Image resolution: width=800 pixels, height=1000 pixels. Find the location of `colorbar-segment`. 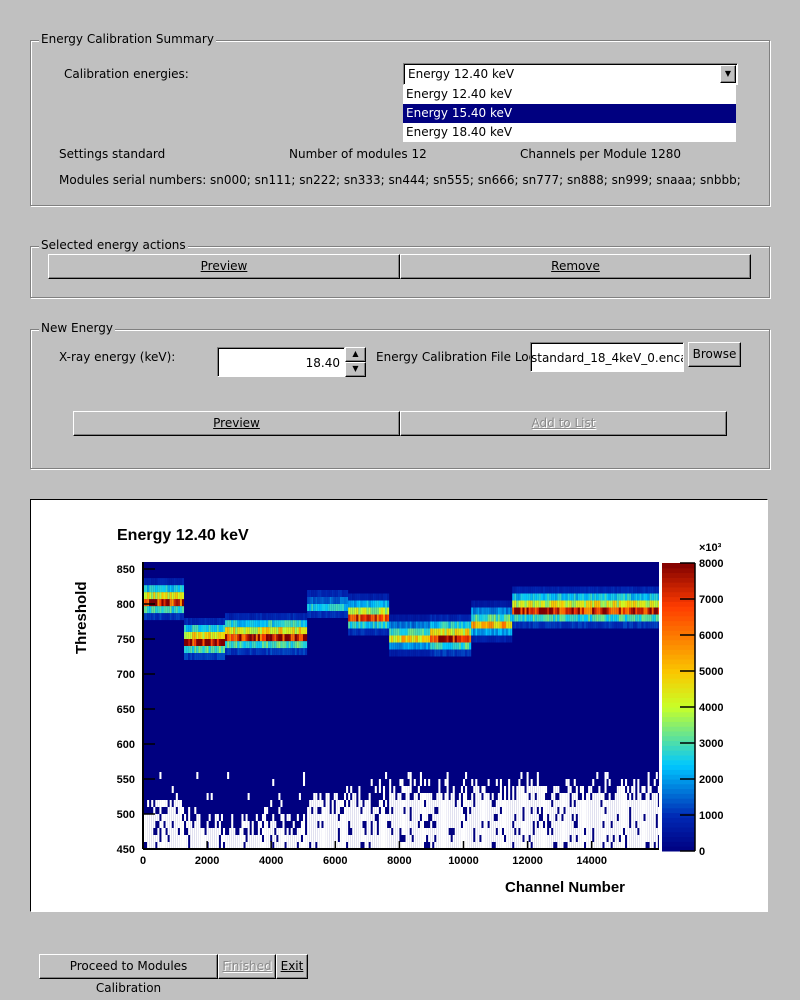

colorbar-segment is located at coordinates (678, 767).